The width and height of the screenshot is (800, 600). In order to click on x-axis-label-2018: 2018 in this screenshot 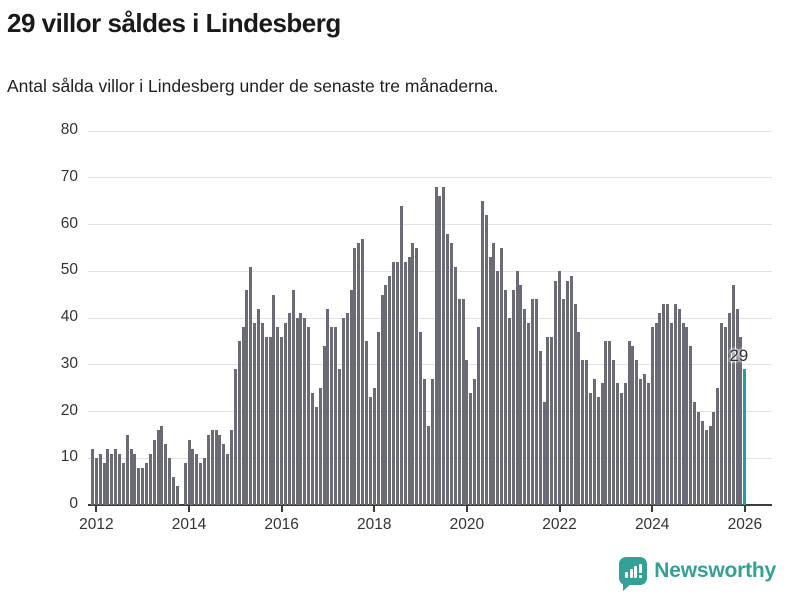, I will do `click(374, 524)`.